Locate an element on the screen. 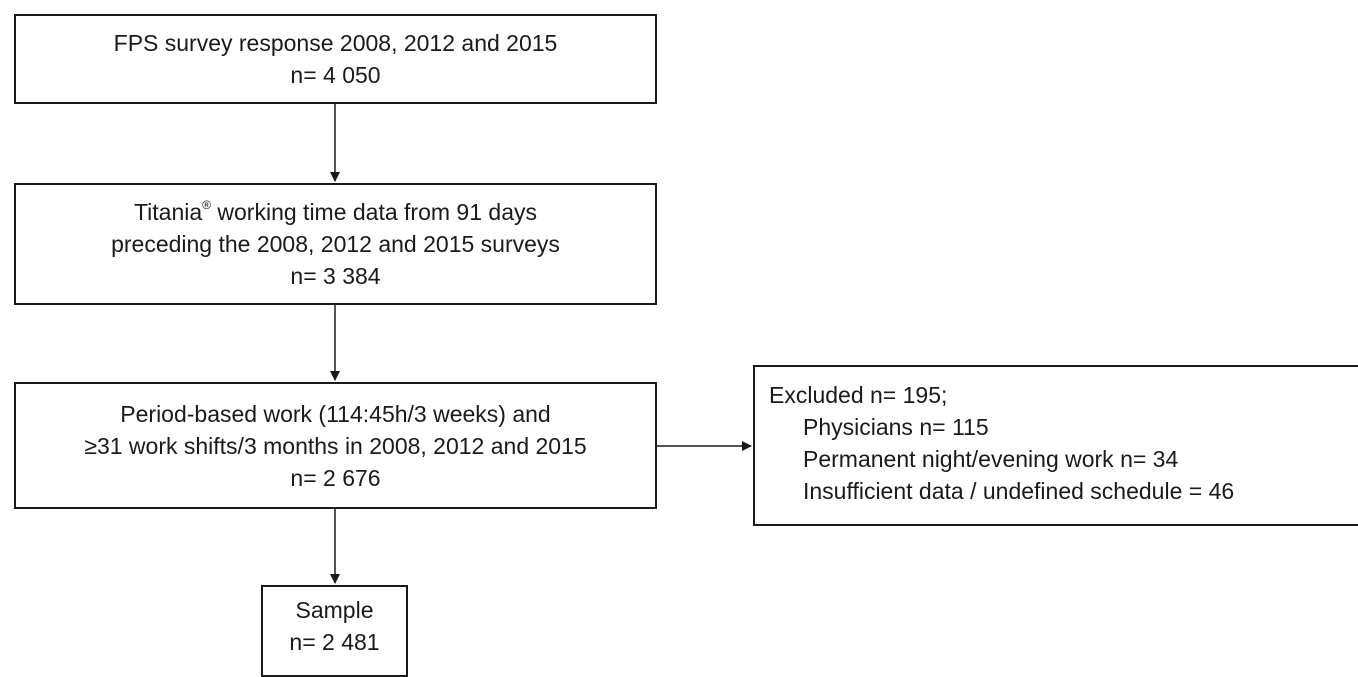  survey-response-count: n= 4 050 is located at coordinates (335, 75).